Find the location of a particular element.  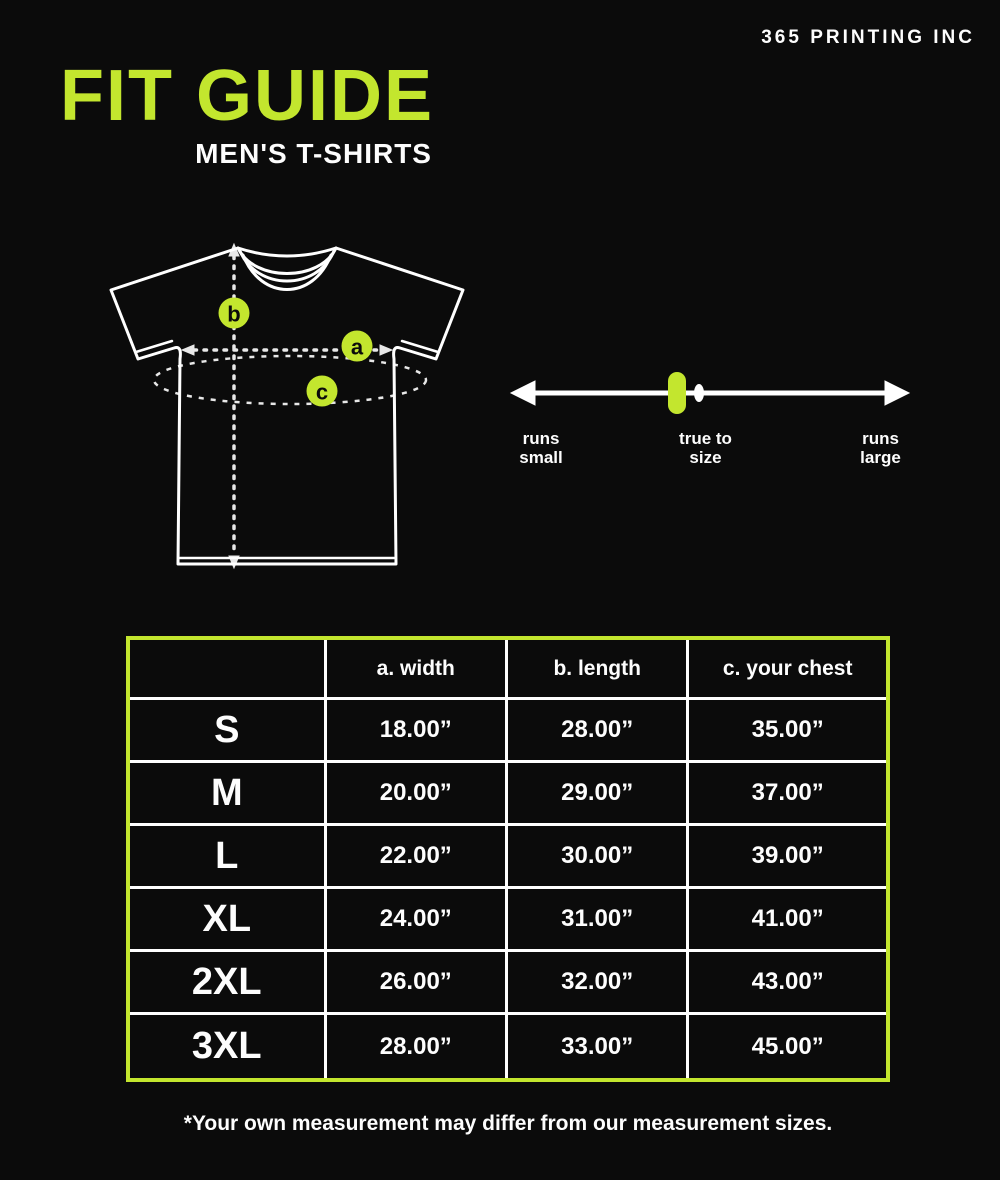

page-title: FIT GUIDE is located at coordinates (247, 96).